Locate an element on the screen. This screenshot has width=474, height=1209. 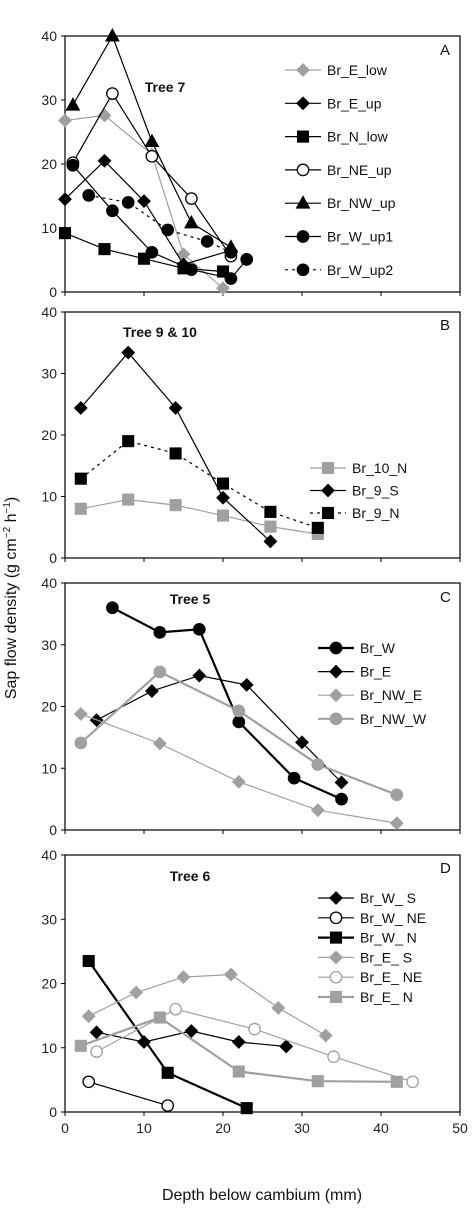
y-axis-label-mid: h is located at coordinates (11, 520).